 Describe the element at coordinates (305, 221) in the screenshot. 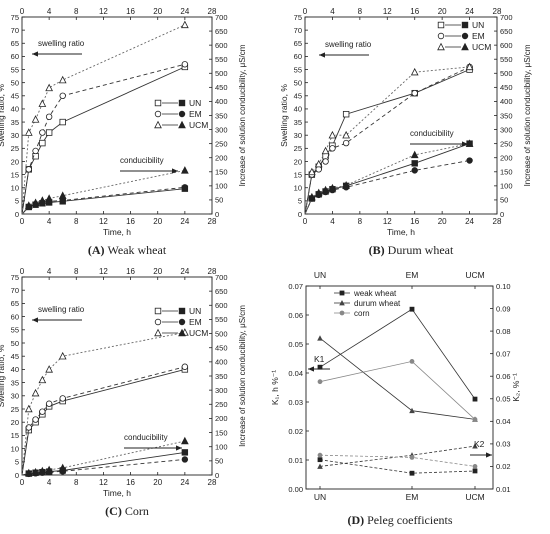

I see `x-tick-label: 0` at that location.